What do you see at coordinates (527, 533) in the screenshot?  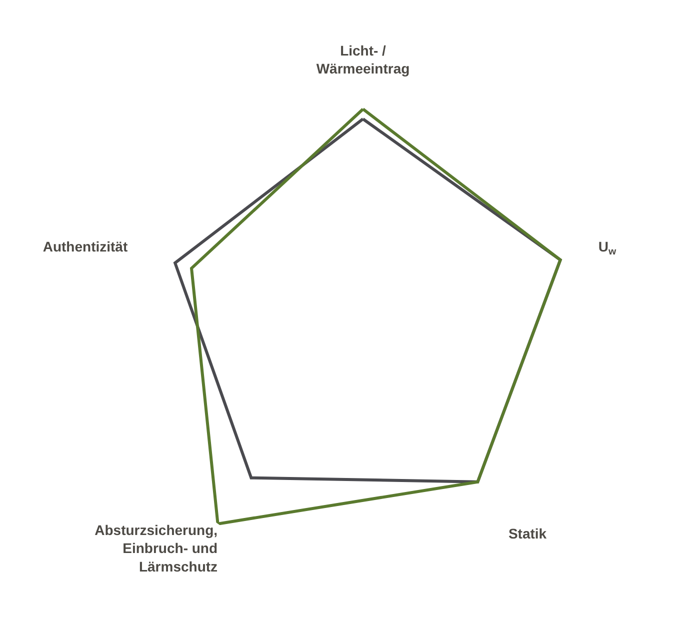 I see `spoke-label: Statik` at bounding box center [527, 533].